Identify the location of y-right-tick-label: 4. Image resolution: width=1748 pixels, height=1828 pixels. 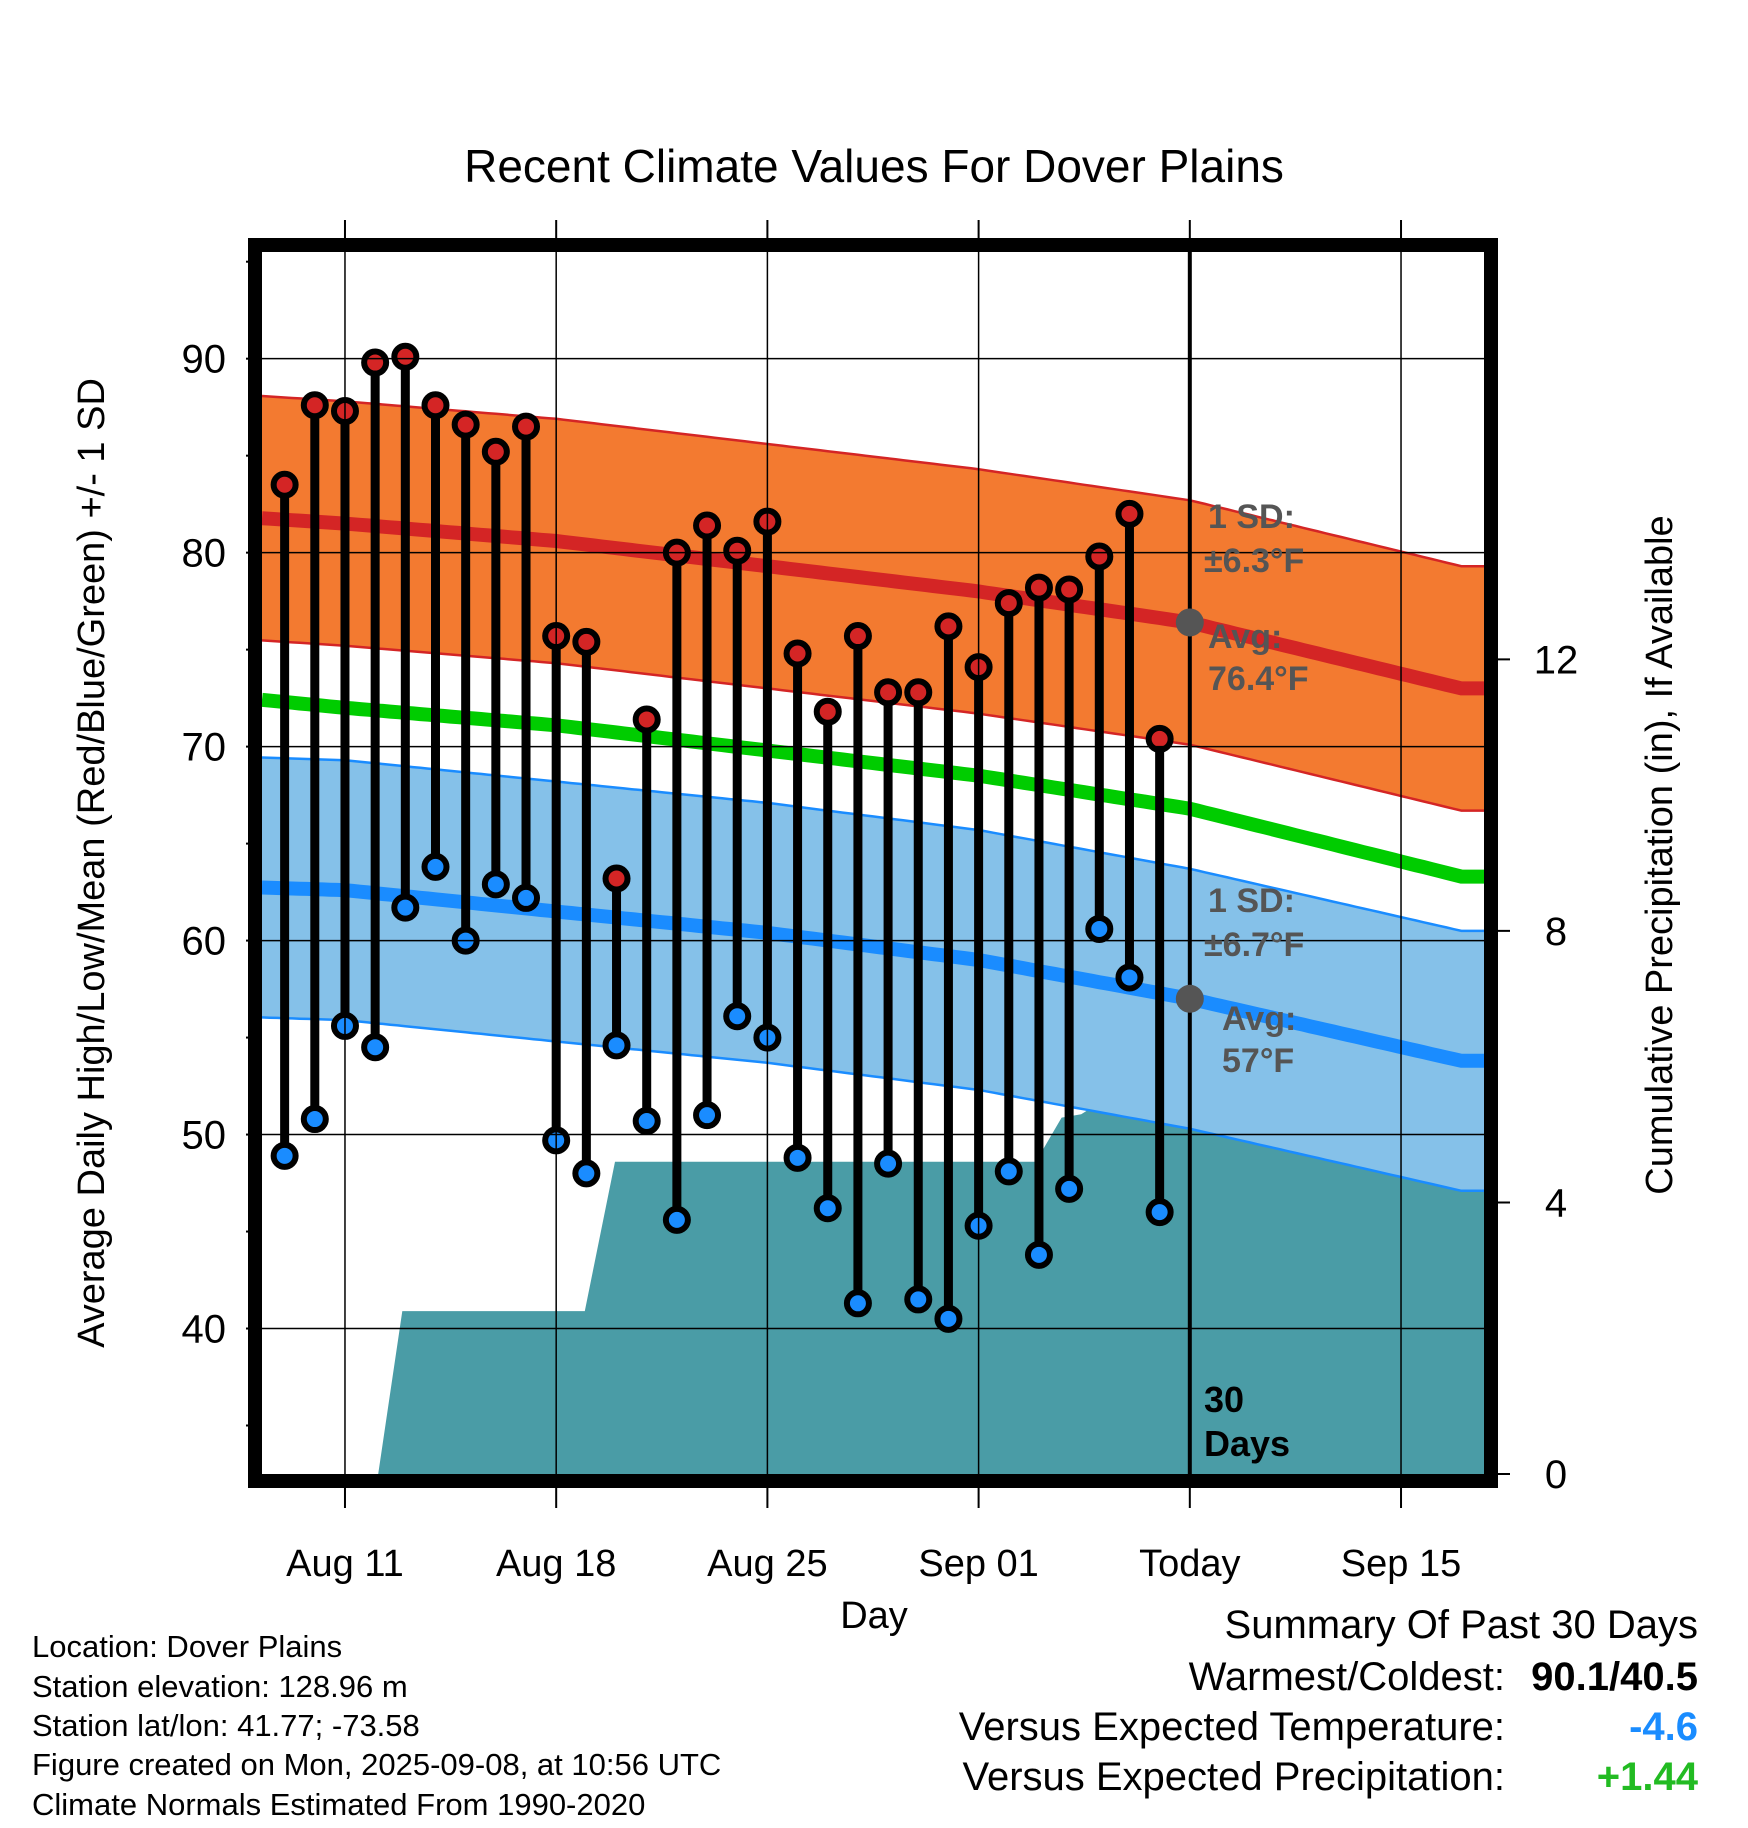
(1556, 1203).